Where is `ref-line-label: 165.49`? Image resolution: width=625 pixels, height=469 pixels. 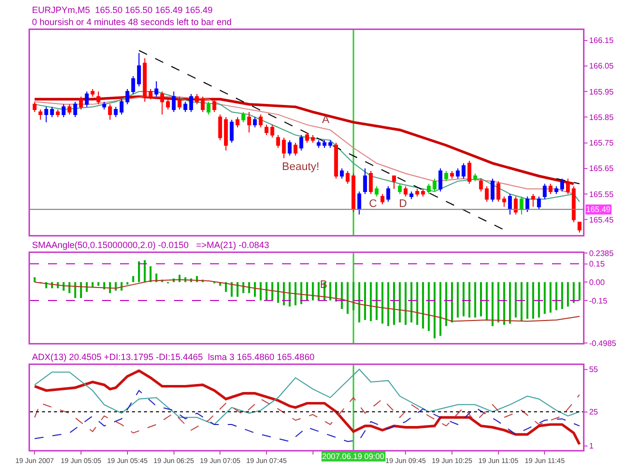 ref-line-label: 165.49 is located at coordinates (599, 209).